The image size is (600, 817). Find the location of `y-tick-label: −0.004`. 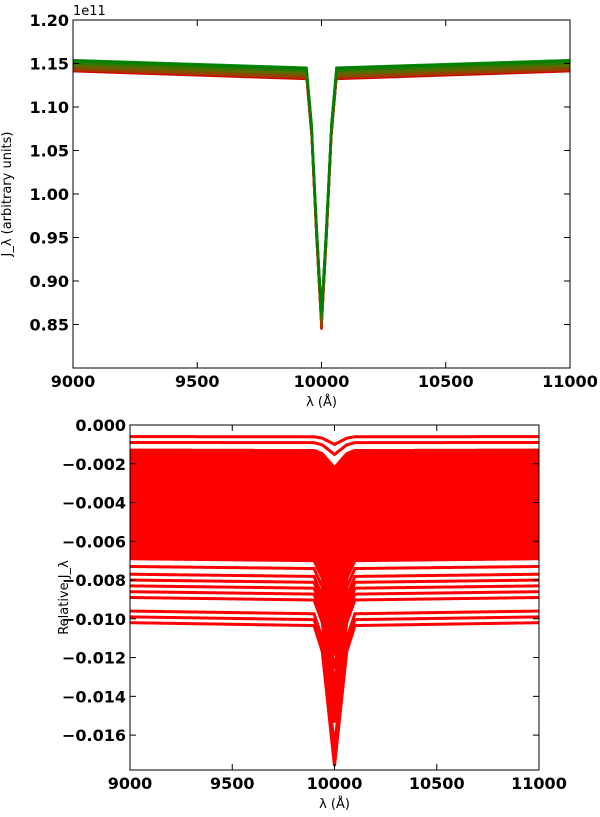

y-tick-label: −0.004 is located at coordinates (94, 503).